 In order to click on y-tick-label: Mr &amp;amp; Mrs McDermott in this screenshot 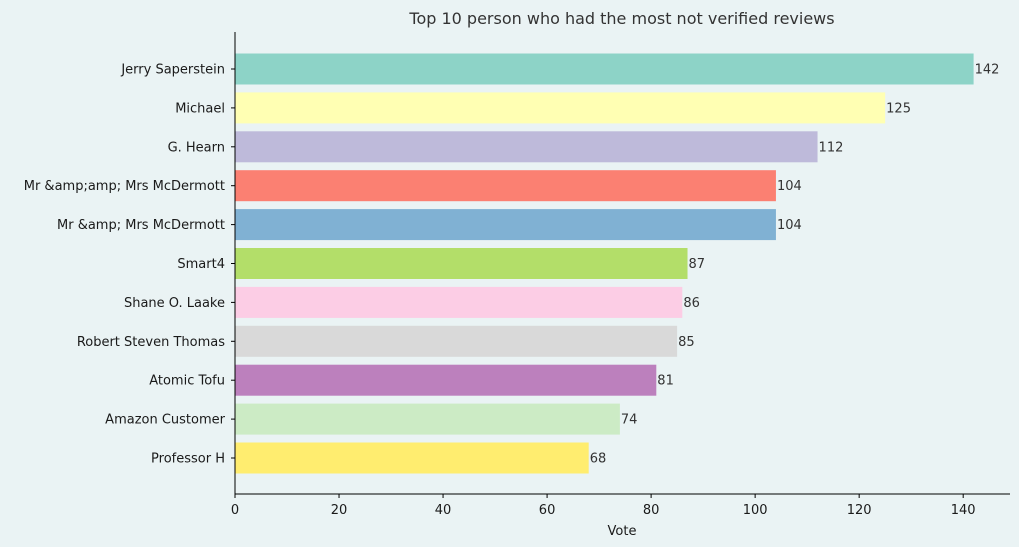, I will do `click(124, 186)`.